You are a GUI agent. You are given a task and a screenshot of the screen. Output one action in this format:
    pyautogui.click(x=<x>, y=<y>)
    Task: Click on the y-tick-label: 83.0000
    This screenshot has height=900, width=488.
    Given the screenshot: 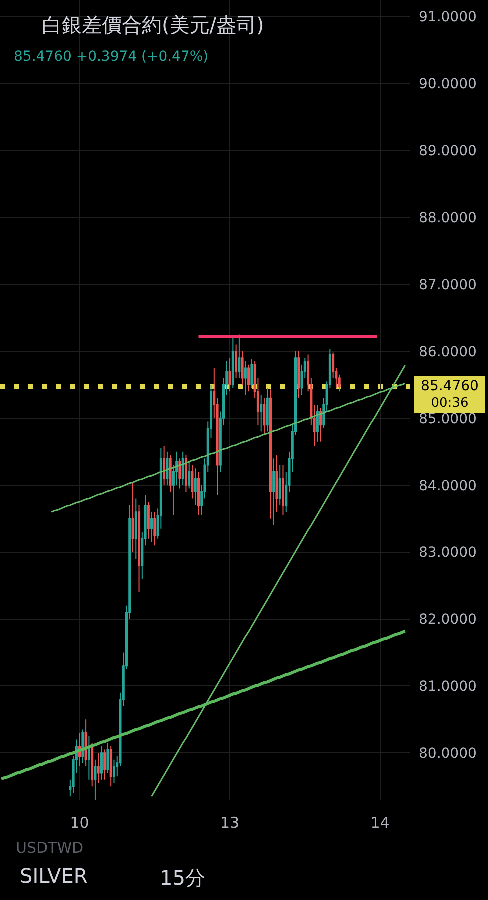 What is the action you would take?
    pyautogui.click(x=448, y=553)
    